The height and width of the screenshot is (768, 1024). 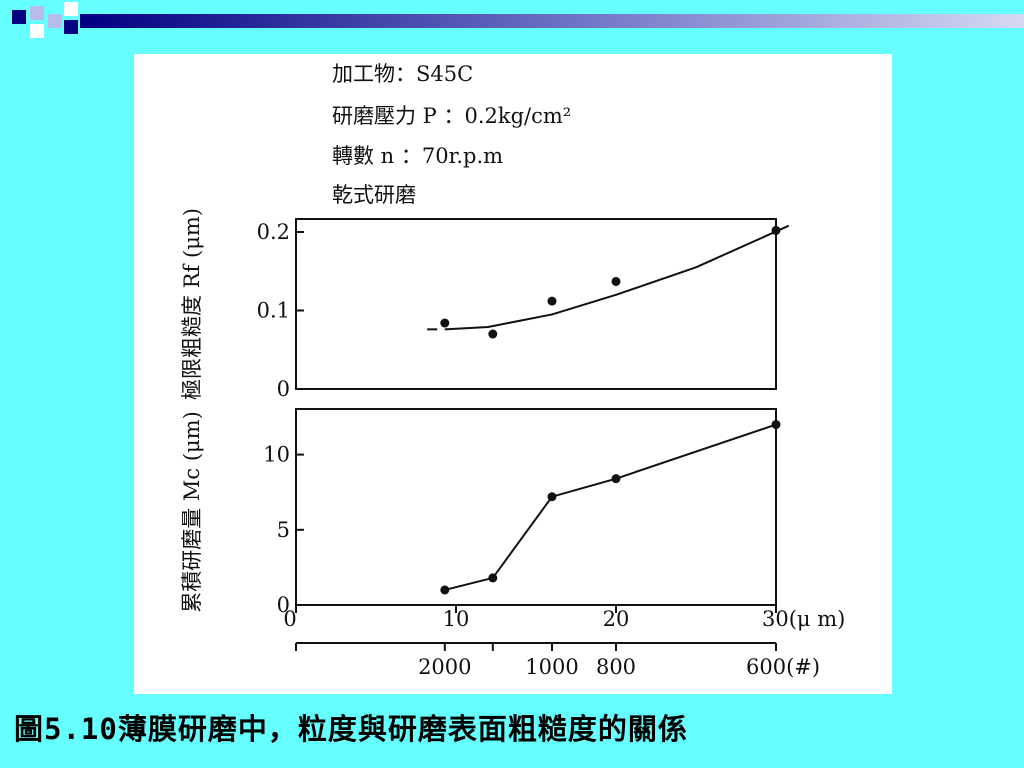 I want to click on y-axis-label: 極限粗糙度 Rf (μm), so click(x=192, y=304).